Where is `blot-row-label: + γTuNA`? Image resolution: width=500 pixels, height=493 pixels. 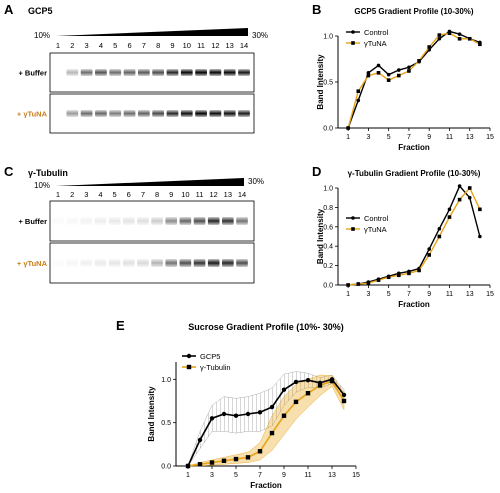 blot-row-label: + γTuNA is located at coordinates (32, 263).